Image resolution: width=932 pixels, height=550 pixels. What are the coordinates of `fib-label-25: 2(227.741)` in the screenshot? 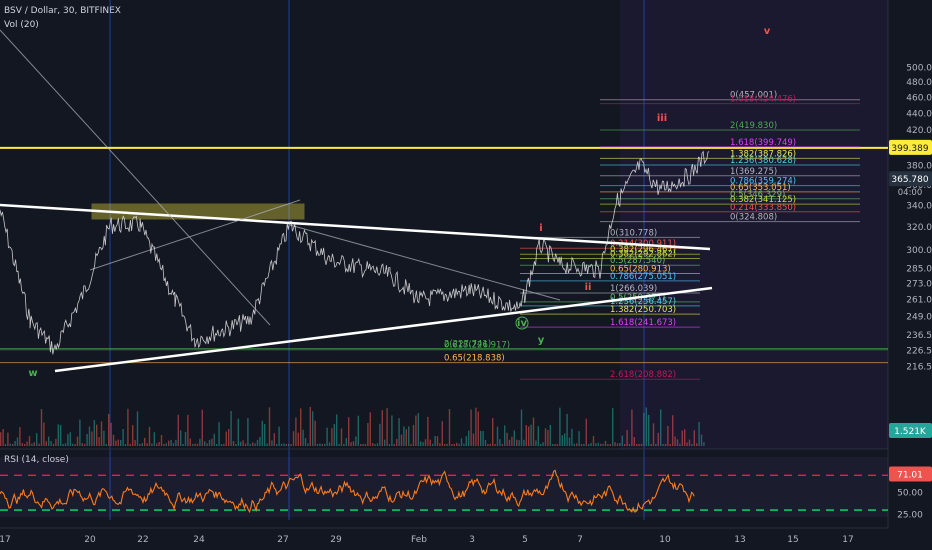 It's located at (467, 344).